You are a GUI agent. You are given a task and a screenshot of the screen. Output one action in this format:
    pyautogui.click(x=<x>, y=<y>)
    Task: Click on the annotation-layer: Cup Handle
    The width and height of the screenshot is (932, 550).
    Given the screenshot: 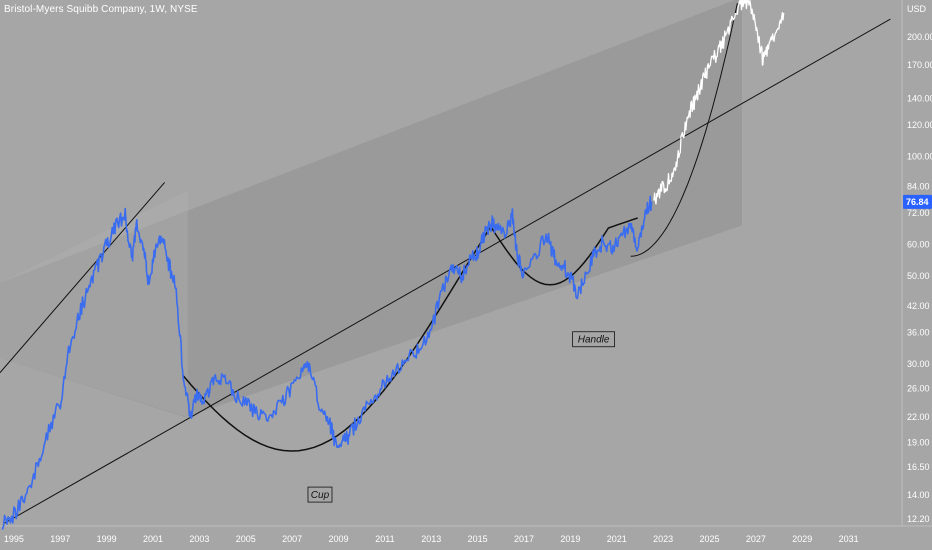 What is the action you would take?
    pyautogui.click(x=461, y=417)
    